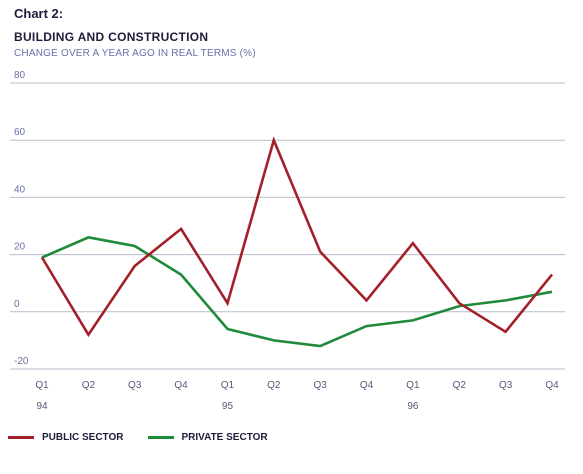 The width and height of the screenshot is (583, 474). I want to click on legend-item-public: PUBLIC SECTOR, so click(66, 437).